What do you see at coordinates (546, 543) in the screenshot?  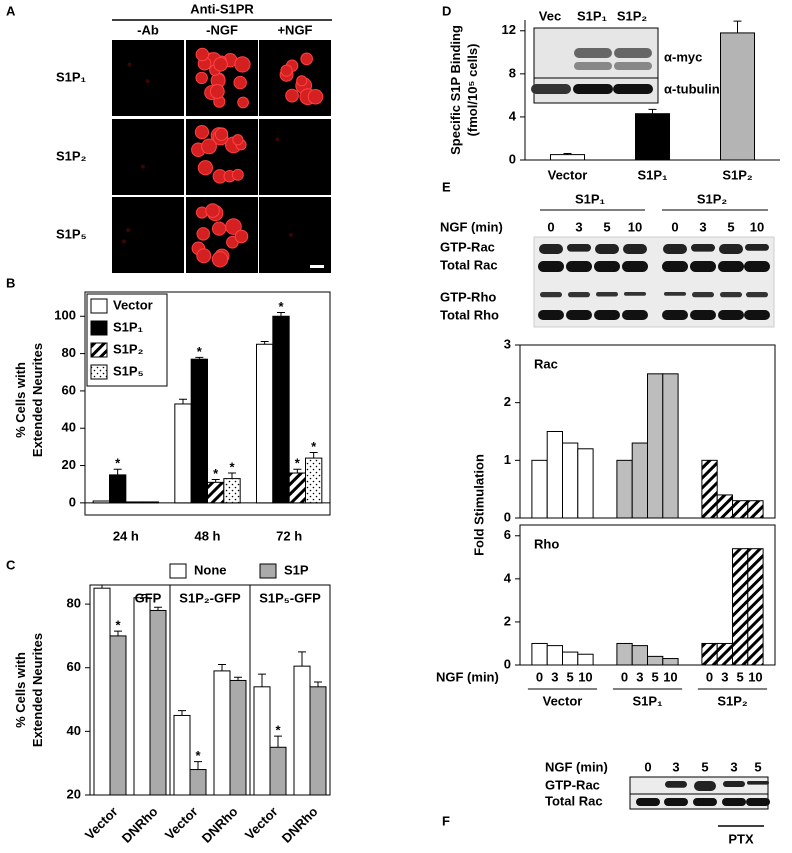 I see `plot-title: Rho` at bounding box center [546, 543].